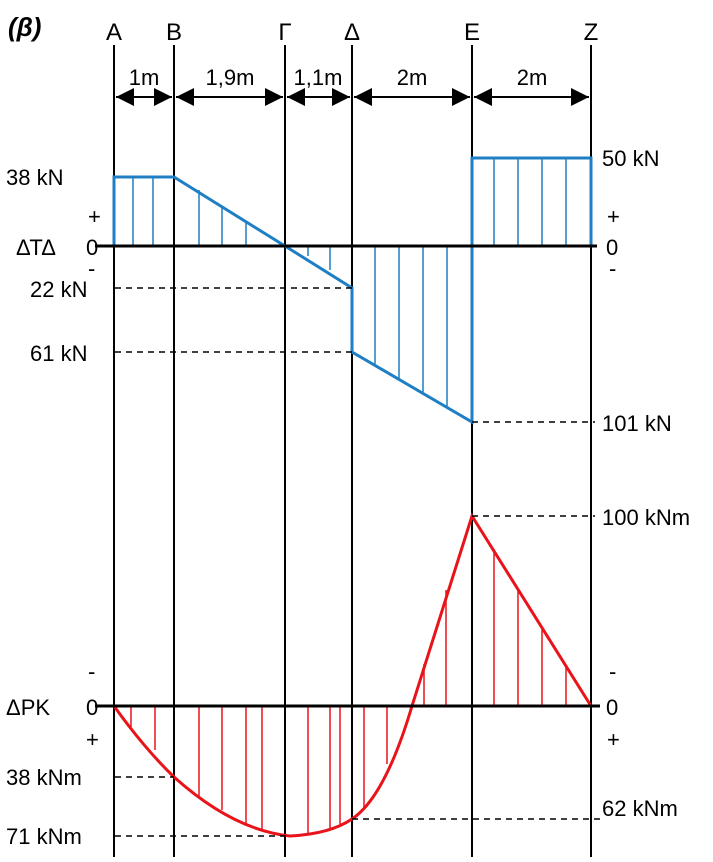 The height and width of the screenshot is (862, 713). Describe the element at coordinates (284, 32) in the screenshot. I see `point-label-gamma: Γ` at that location.